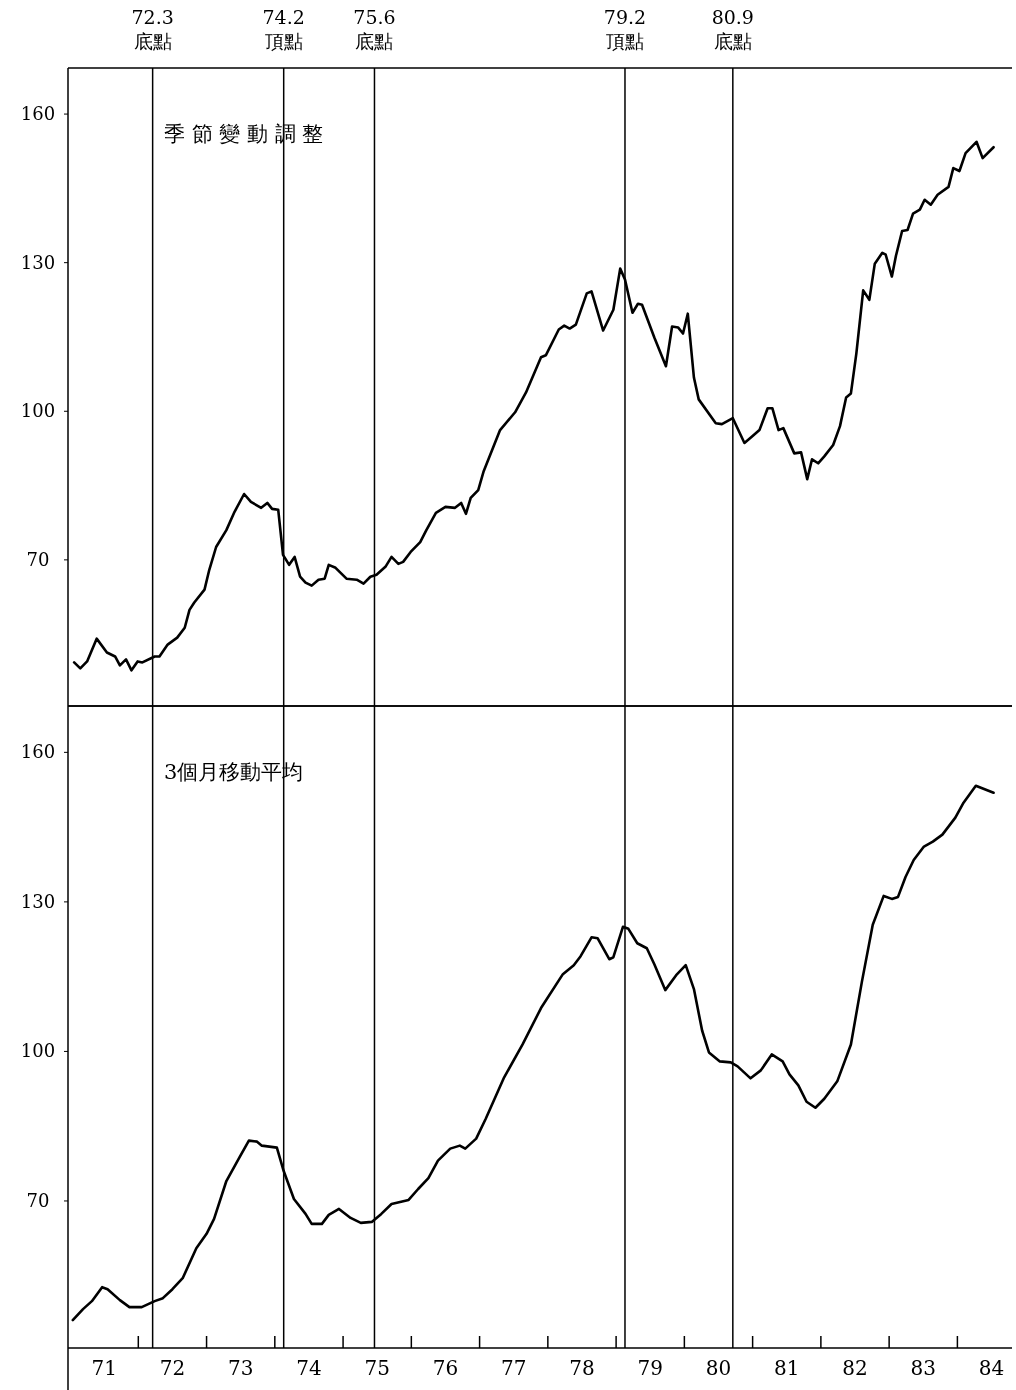  Describe the element at coordinates (445, 1368) in the screenshot. I see `x-tick-label: 76` at that location.